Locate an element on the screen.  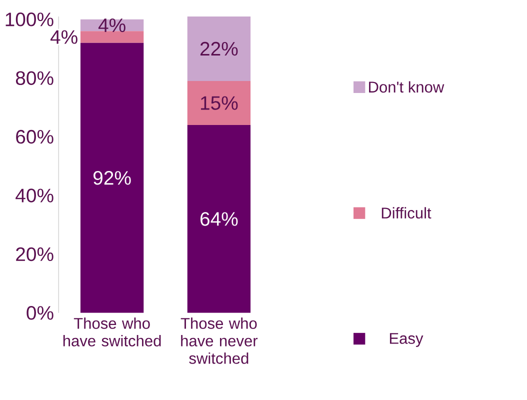
y-tick-label: 80% is located at coordinates (35, 78).